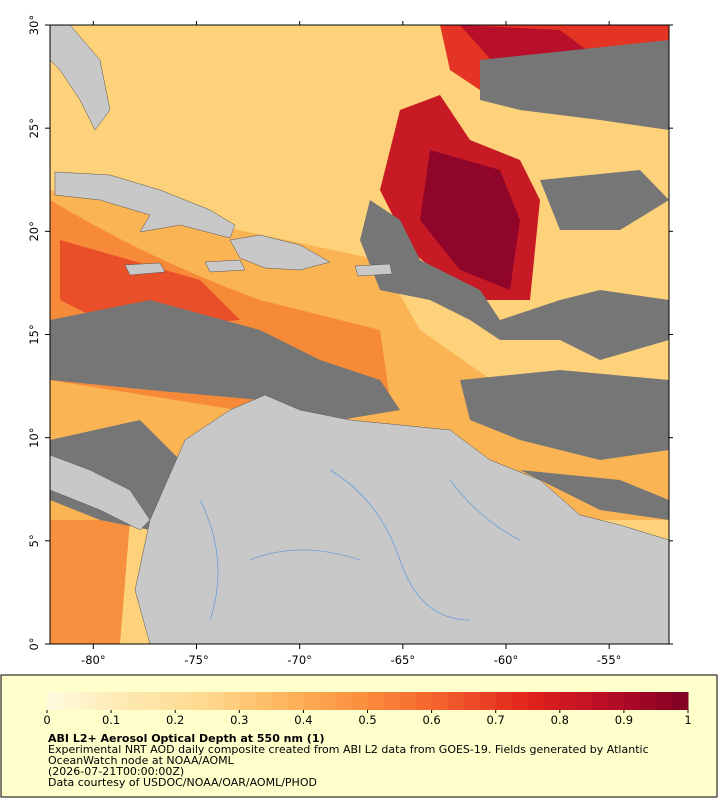  Describe the element at coordinates (34, 540) in the screenshot. I see `y-tick-label: 5°` at that location.